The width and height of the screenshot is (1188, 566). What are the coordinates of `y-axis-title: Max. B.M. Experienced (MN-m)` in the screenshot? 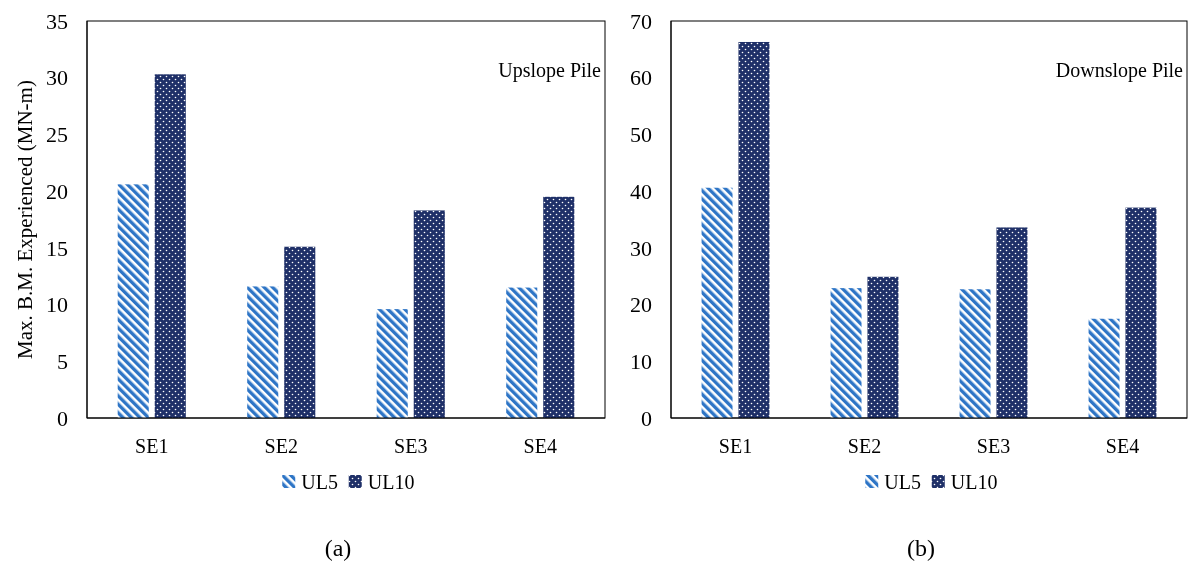 It's located at (25, 219).